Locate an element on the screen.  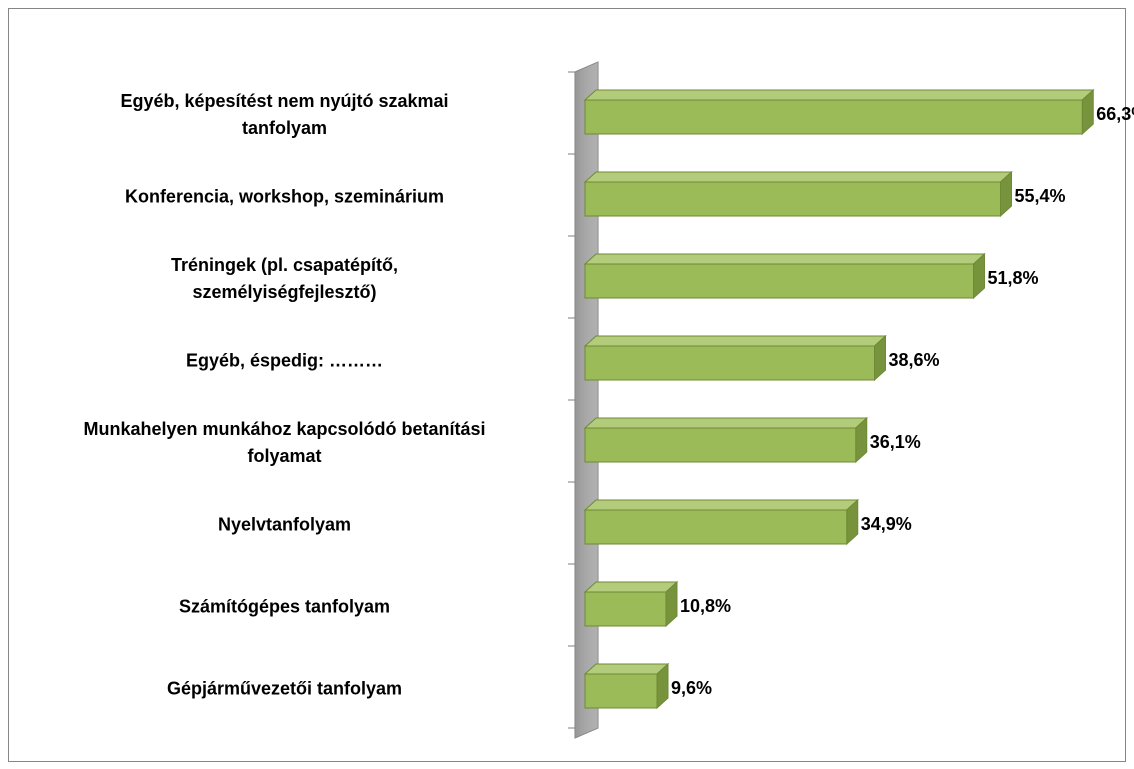
value-label: 9,6% is located at coordinates (691, 688).